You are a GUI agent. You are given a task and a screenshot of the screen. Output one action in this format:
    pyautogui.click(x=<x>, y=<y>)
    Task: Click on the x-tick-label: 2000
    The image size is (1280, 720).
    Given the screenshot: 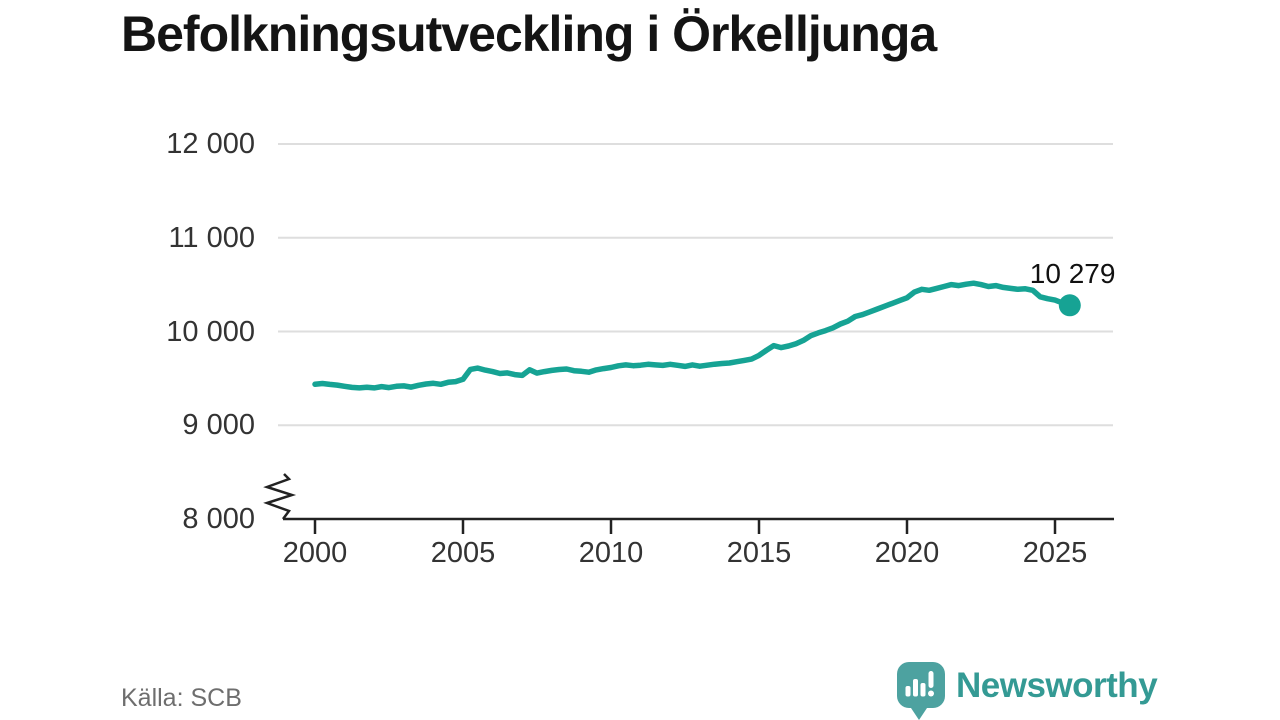 What is the action you would take?
    pyautogui.click(x=315, y=553)
    